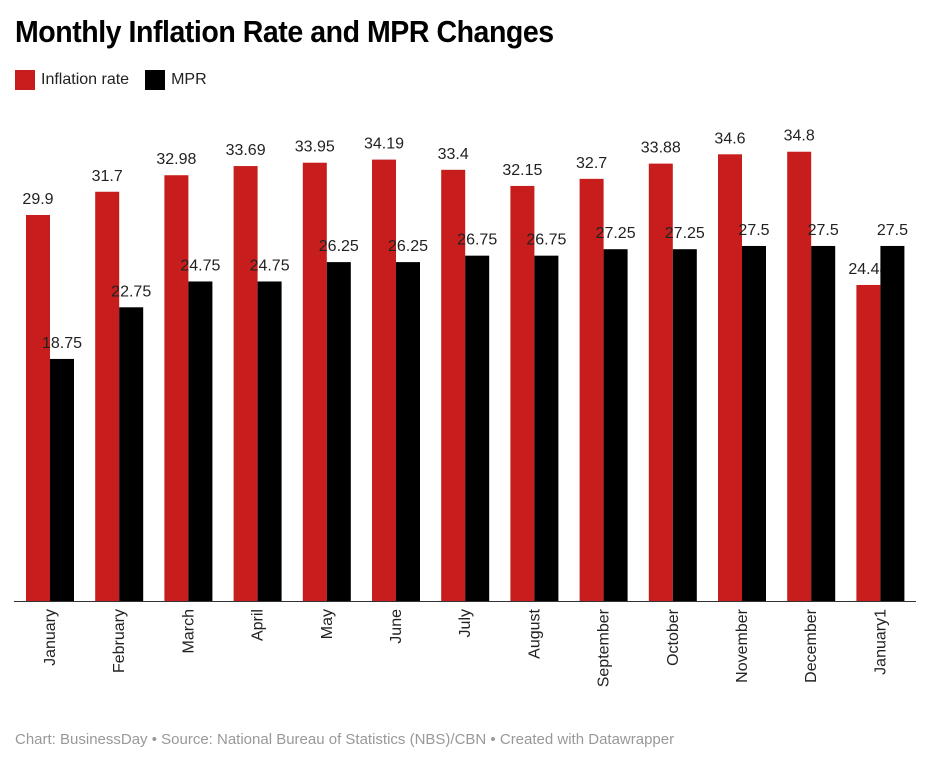 The height and width of the screenshot is (767, 930). I want to click on x-tick-label: January, so click(50, 637).